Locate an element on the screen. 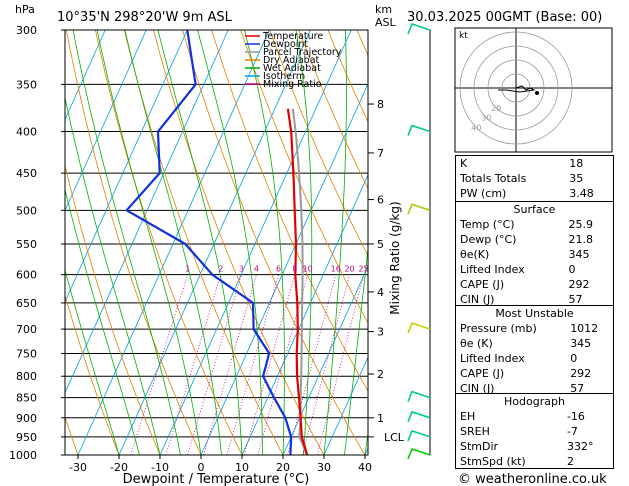 This screenshot has height=486, width=629. index-value: 21.8 is located at coordinates (581, 239).